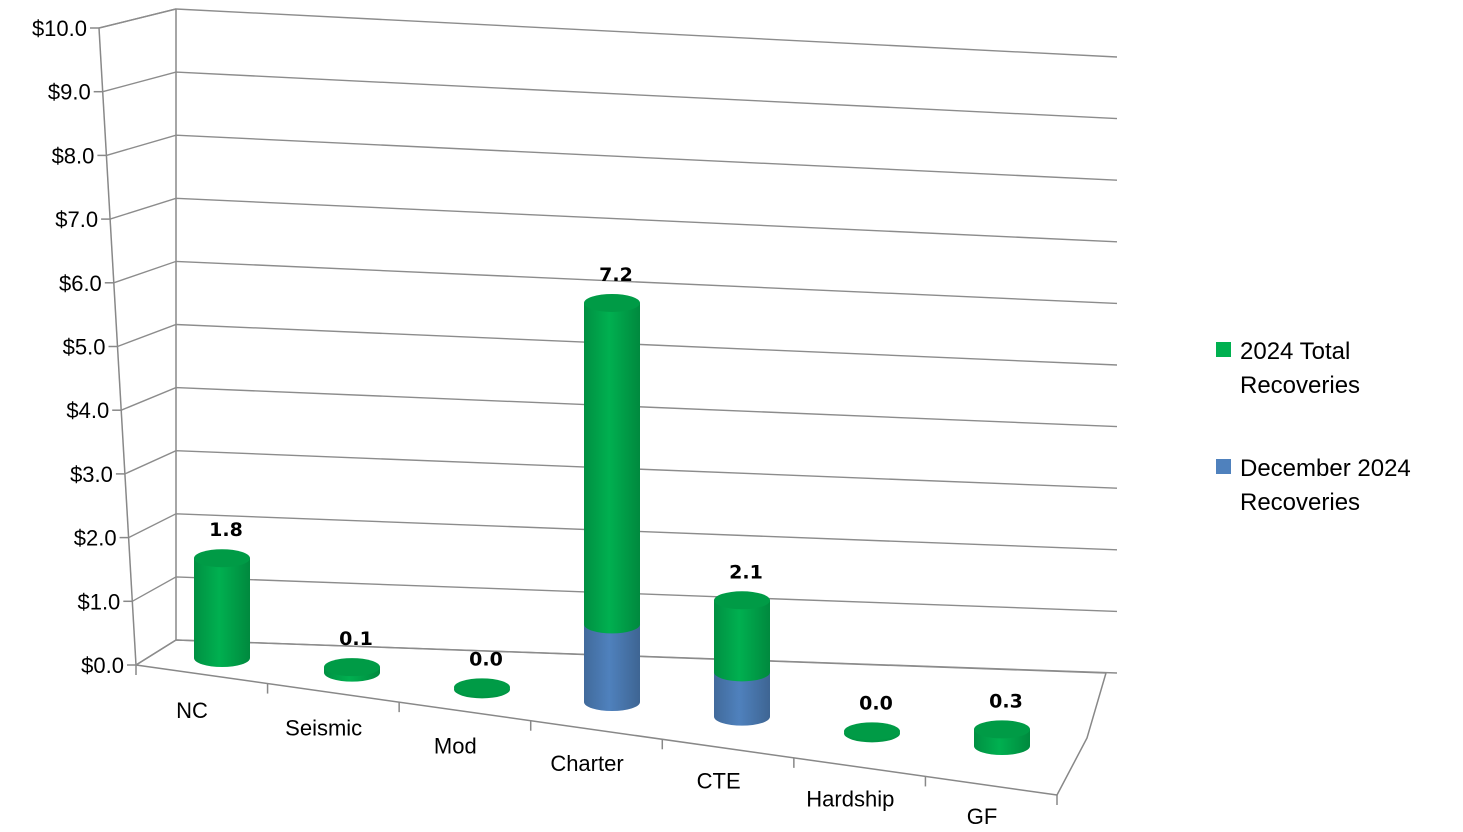 The height and width of the screenshot is (832, 1463). I want to click on y-tick-label: $3.0, so click(91, 474).